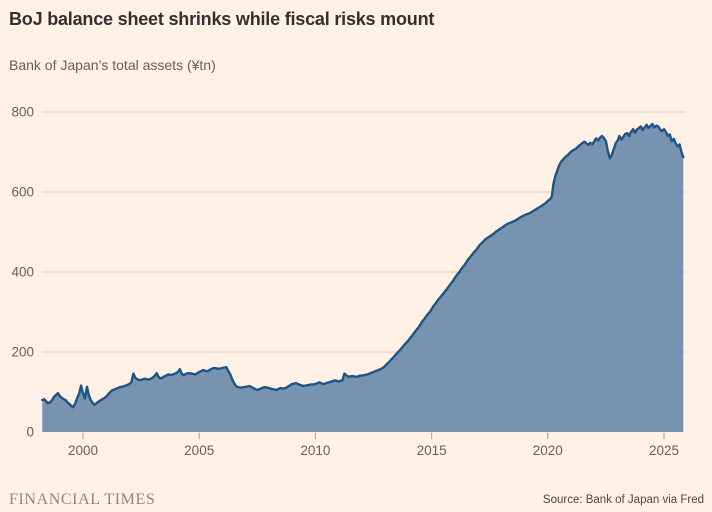 The image size is (712, 512). Describe the element at coordinates (22, 112) in the screenshot. I see `y-axis-label-800: 800` at that location.